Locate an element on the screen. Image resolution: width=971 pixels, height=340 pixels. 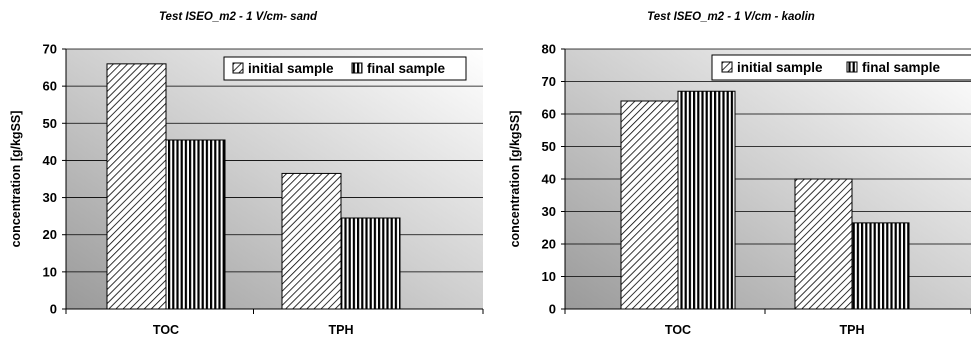
chart-title: Test ISEO_m2 - 1 V/cm - kaolin is located at coordinates (731, 17).